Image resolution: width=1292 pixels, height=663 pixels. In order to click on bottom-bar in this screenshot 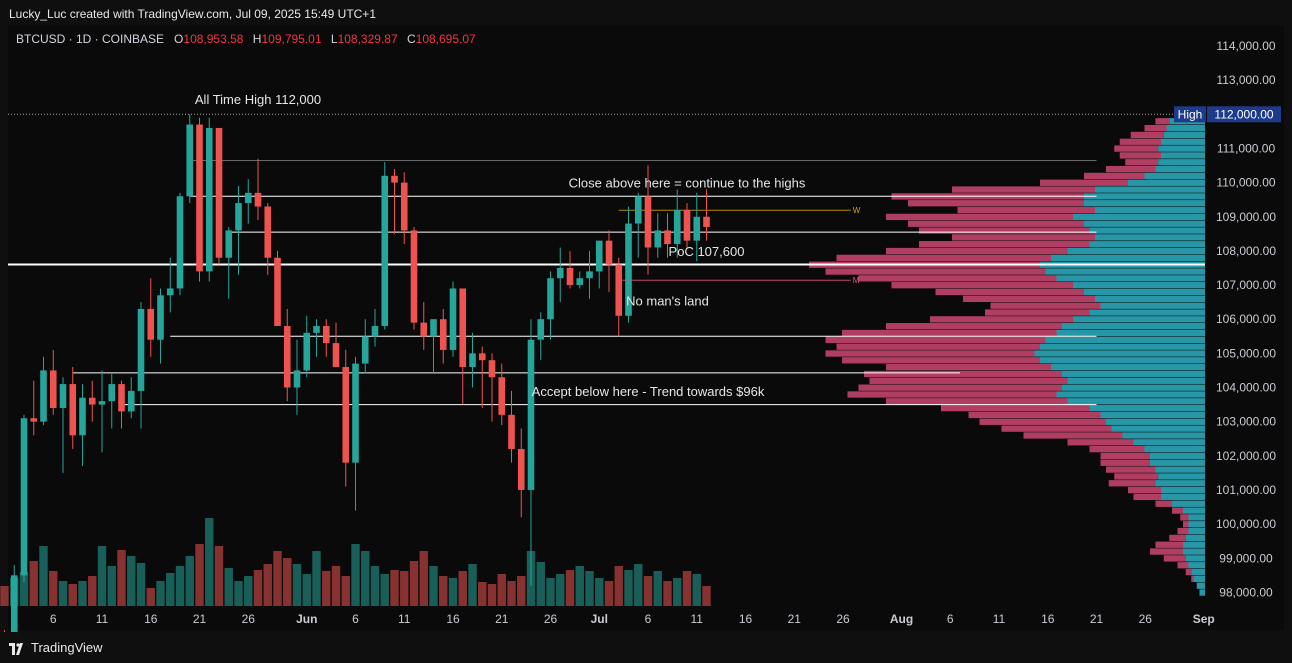, I will do `click(646, 647)`.